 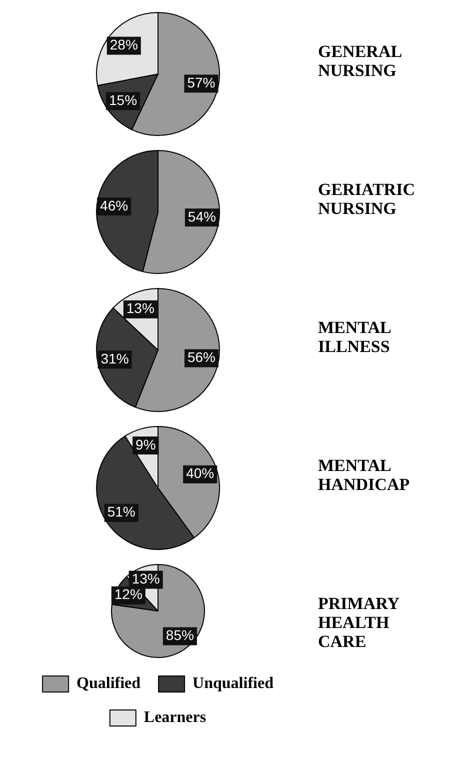 What do you see at coordinates (180, 635) in the screenshot?
I see `data-label: 85%` at bounding box center [180, 635].